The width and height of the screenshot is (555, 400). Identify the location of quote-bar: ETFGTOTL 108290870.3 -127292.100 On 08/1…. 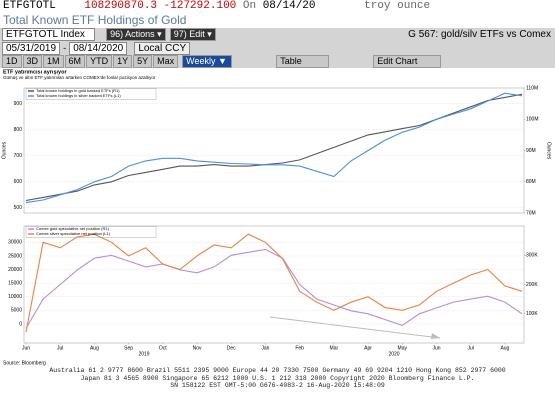
(277, 7).